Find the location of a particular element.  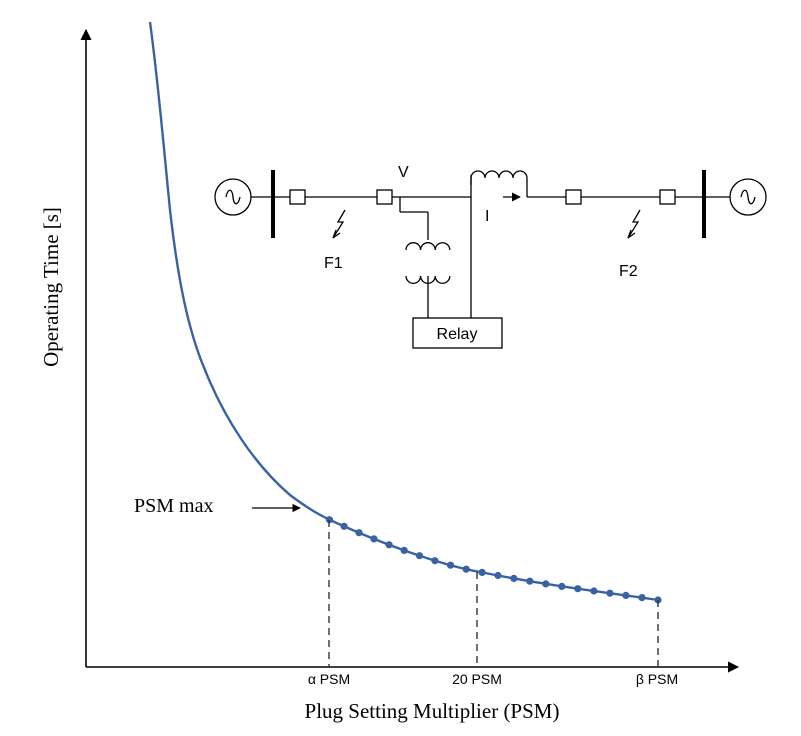

x-tick-alpha: α PSM is located at coordinates (329, 679).